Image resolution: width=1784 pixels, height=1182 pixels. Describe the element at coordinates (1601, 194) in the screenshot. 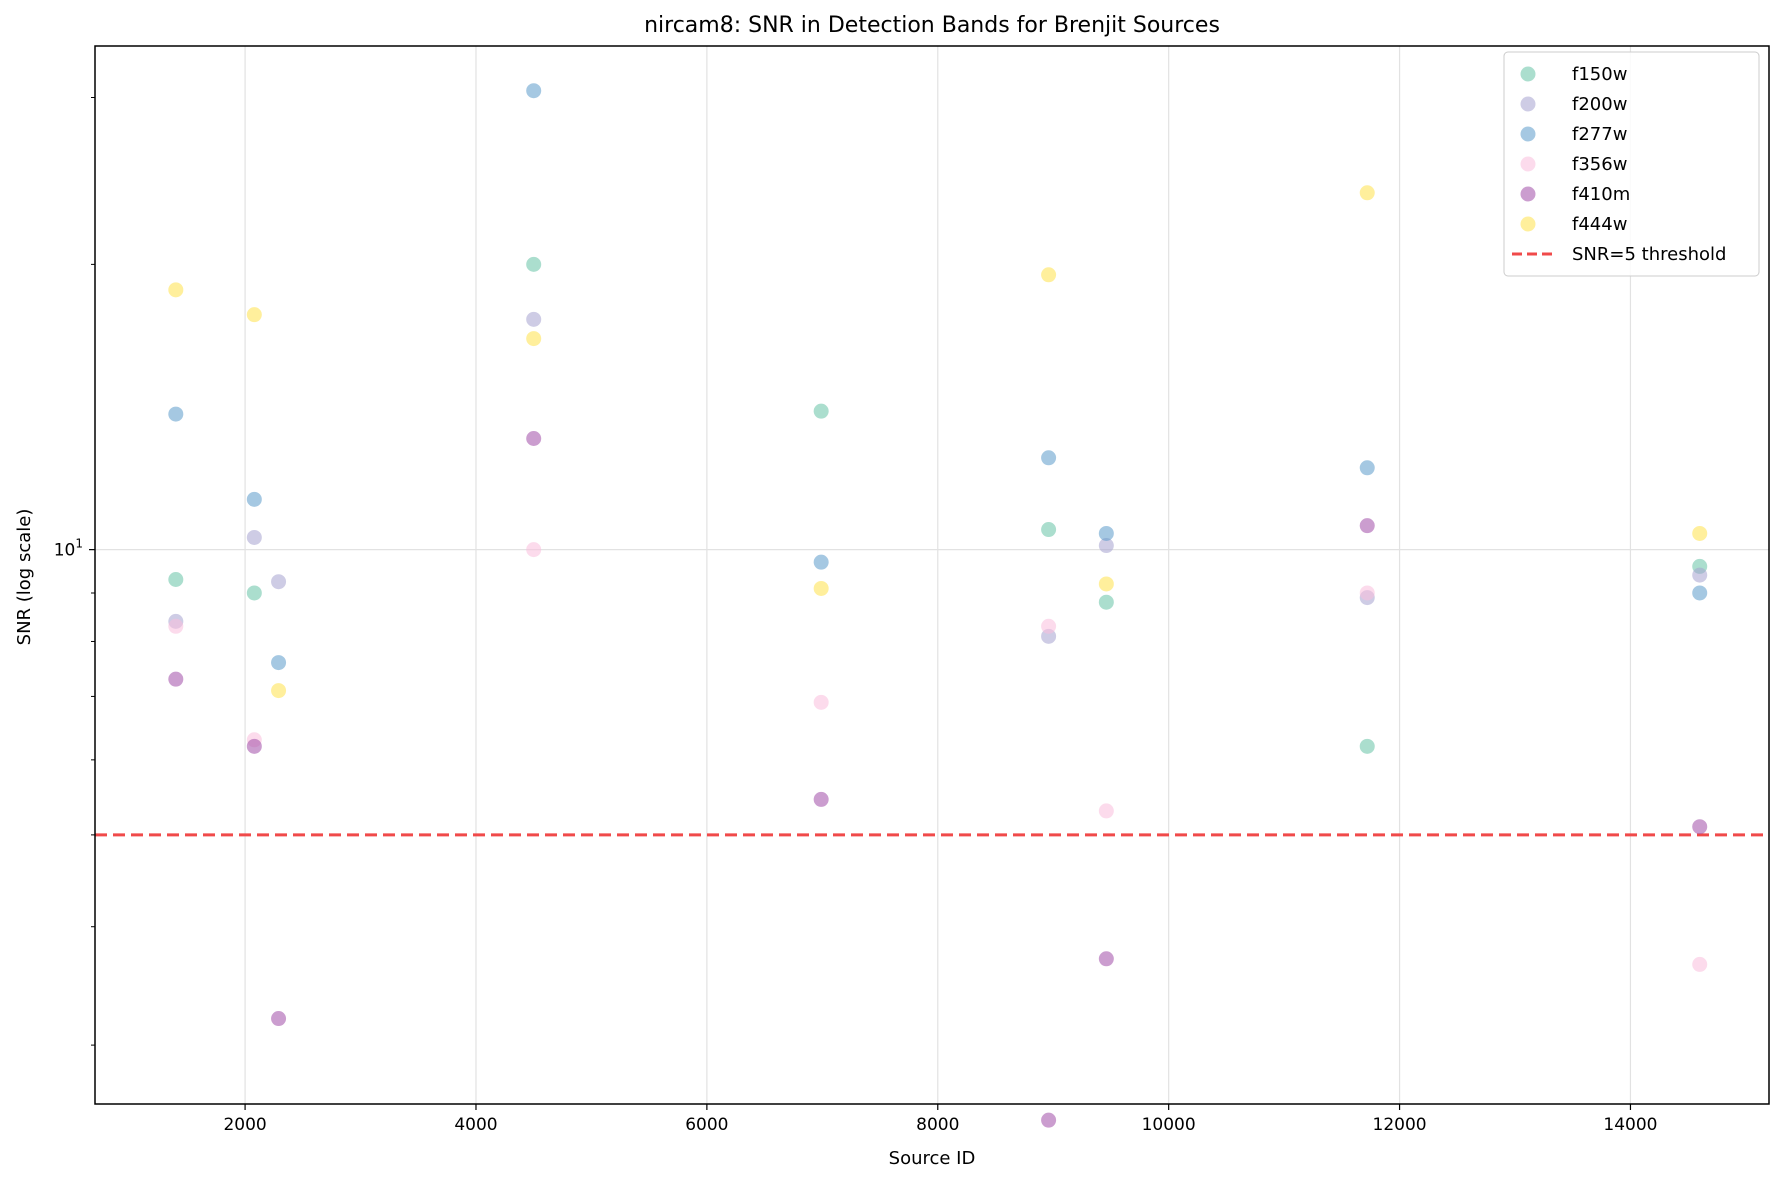

I see `legend-label-f410m: f410m` at that location.